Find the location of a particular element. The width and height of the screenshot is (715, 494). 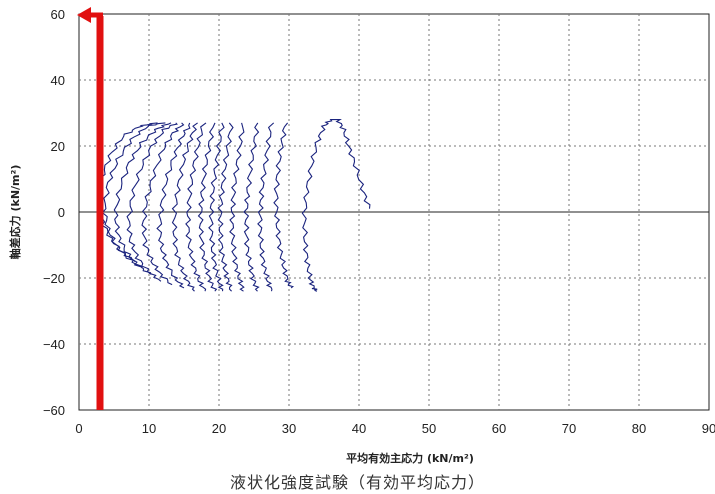

x-tick-label: 70 is located at coordinates (569, 428).